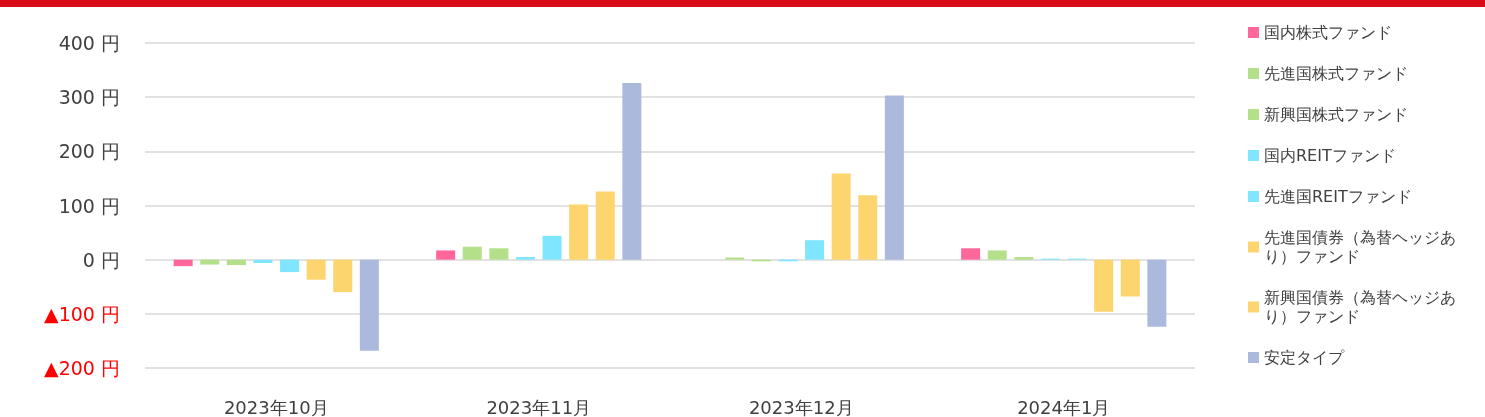 The width and height of the screenshot is (1485, 417). I want to click on legend-label: 新興国株式ファンド, so click(1336, 114).